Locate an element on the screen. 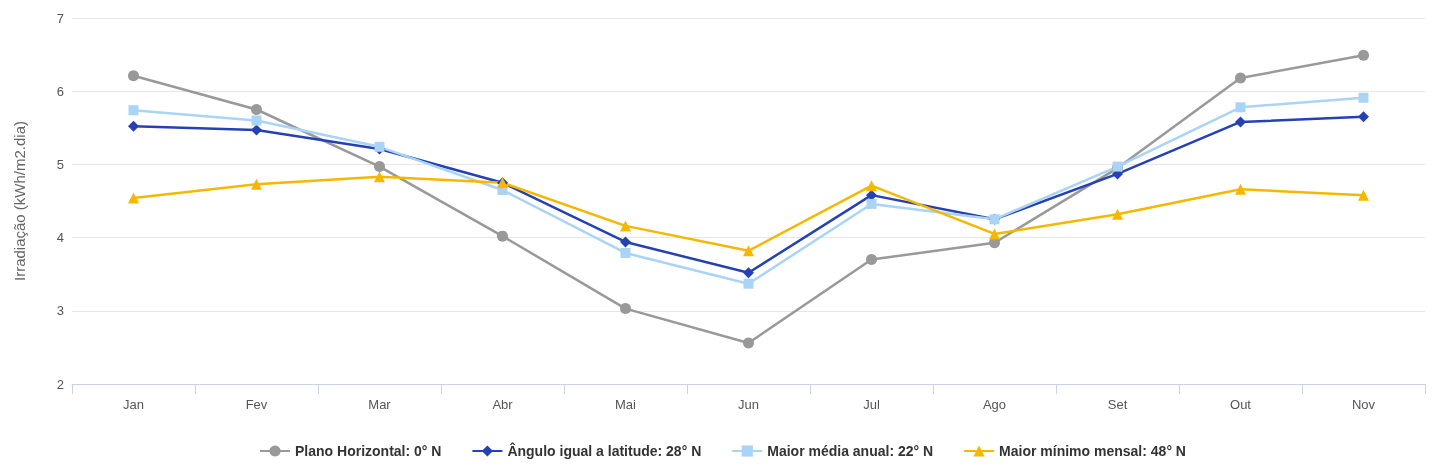  y-tick-label: 2 is located at coordinates (60, 384).